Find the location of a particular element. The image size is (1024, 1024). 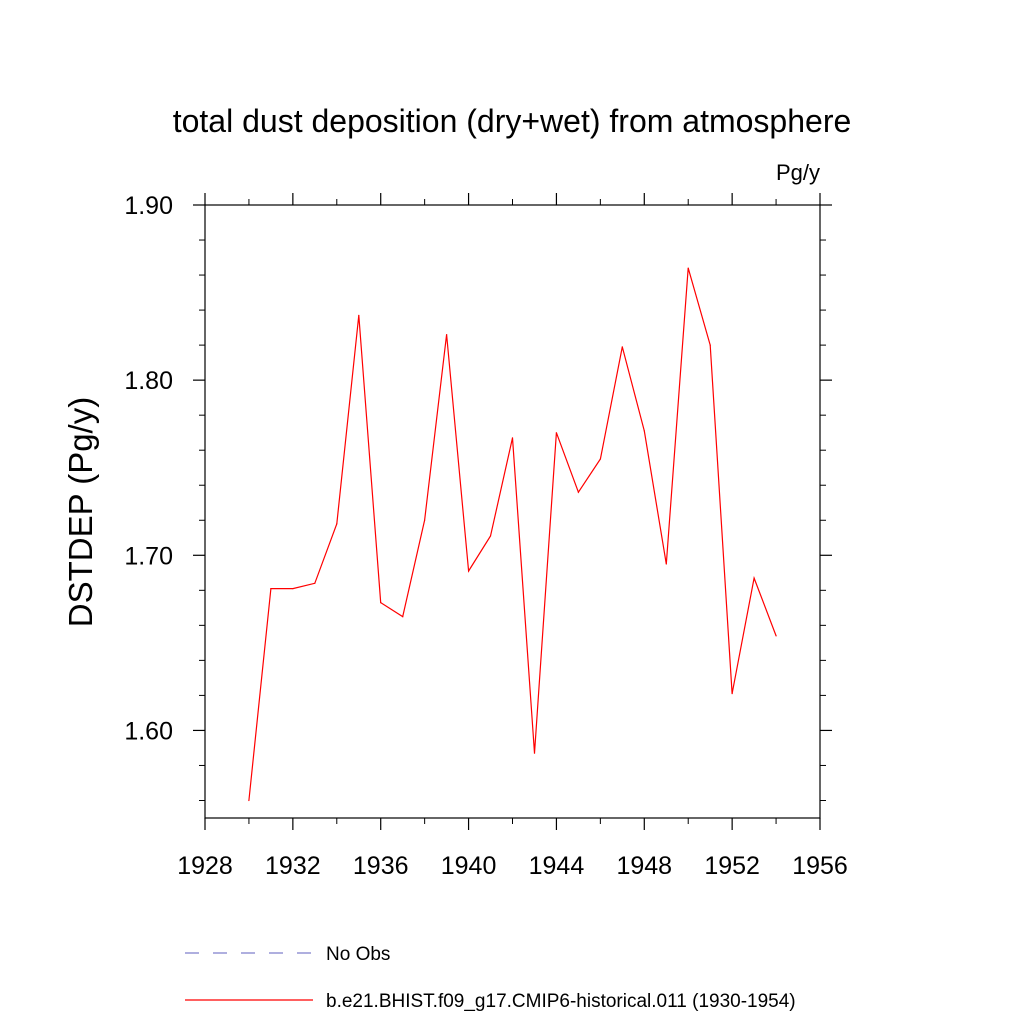

x-tick-label: 1948 is located at coordinates (644, 866).